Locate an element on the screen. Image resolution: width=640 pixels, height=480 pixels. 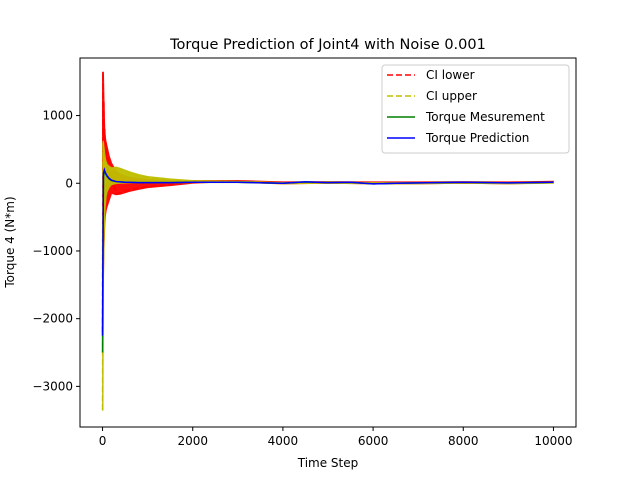
y-tick-label: −1000 is located at coordinates (52, 251).